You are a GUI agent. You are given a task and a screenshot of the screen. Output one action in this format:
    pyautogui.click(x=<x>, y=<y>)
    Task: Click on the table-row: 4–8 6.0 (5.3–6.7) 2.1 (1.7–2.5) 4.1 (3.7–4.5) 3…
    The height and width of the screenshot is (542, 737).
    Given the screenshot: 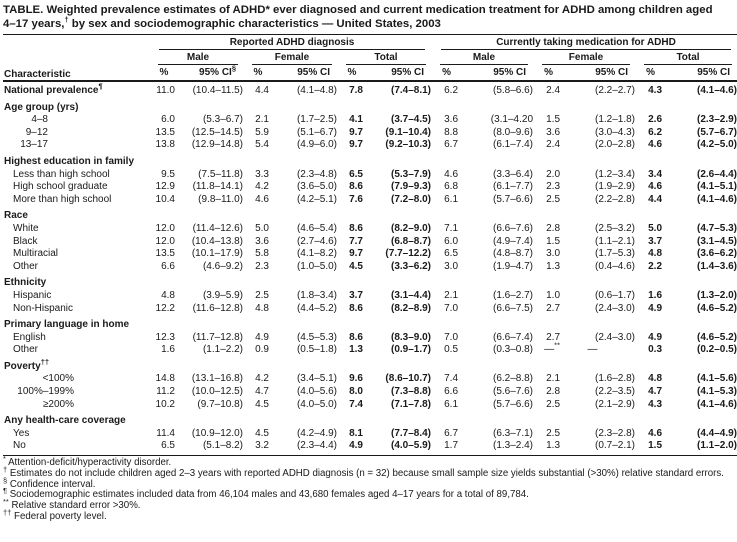 What is the action you would take?
    pyautogui.click(x=370, y=120)
    